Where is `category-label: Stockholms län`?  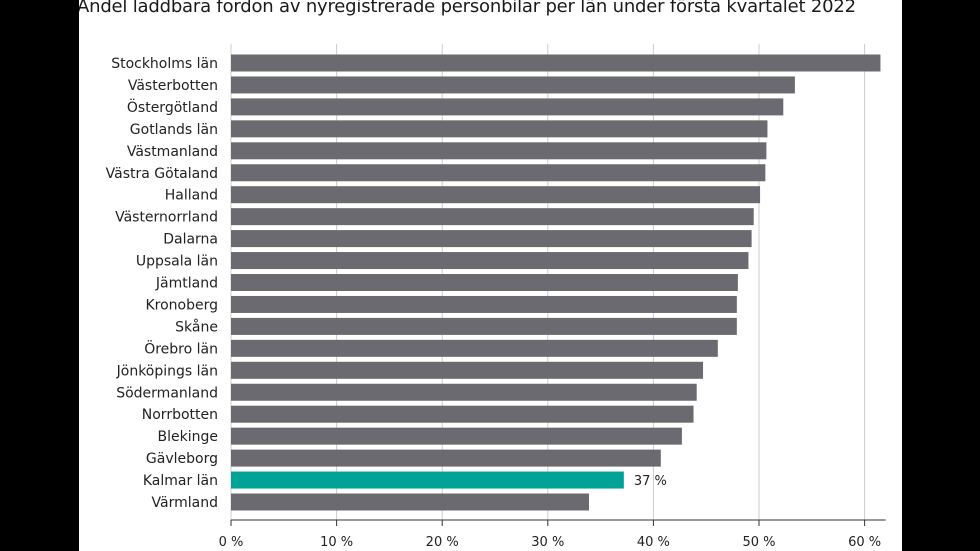 category-label: Stockholms län is located at coordinates (164, 64).